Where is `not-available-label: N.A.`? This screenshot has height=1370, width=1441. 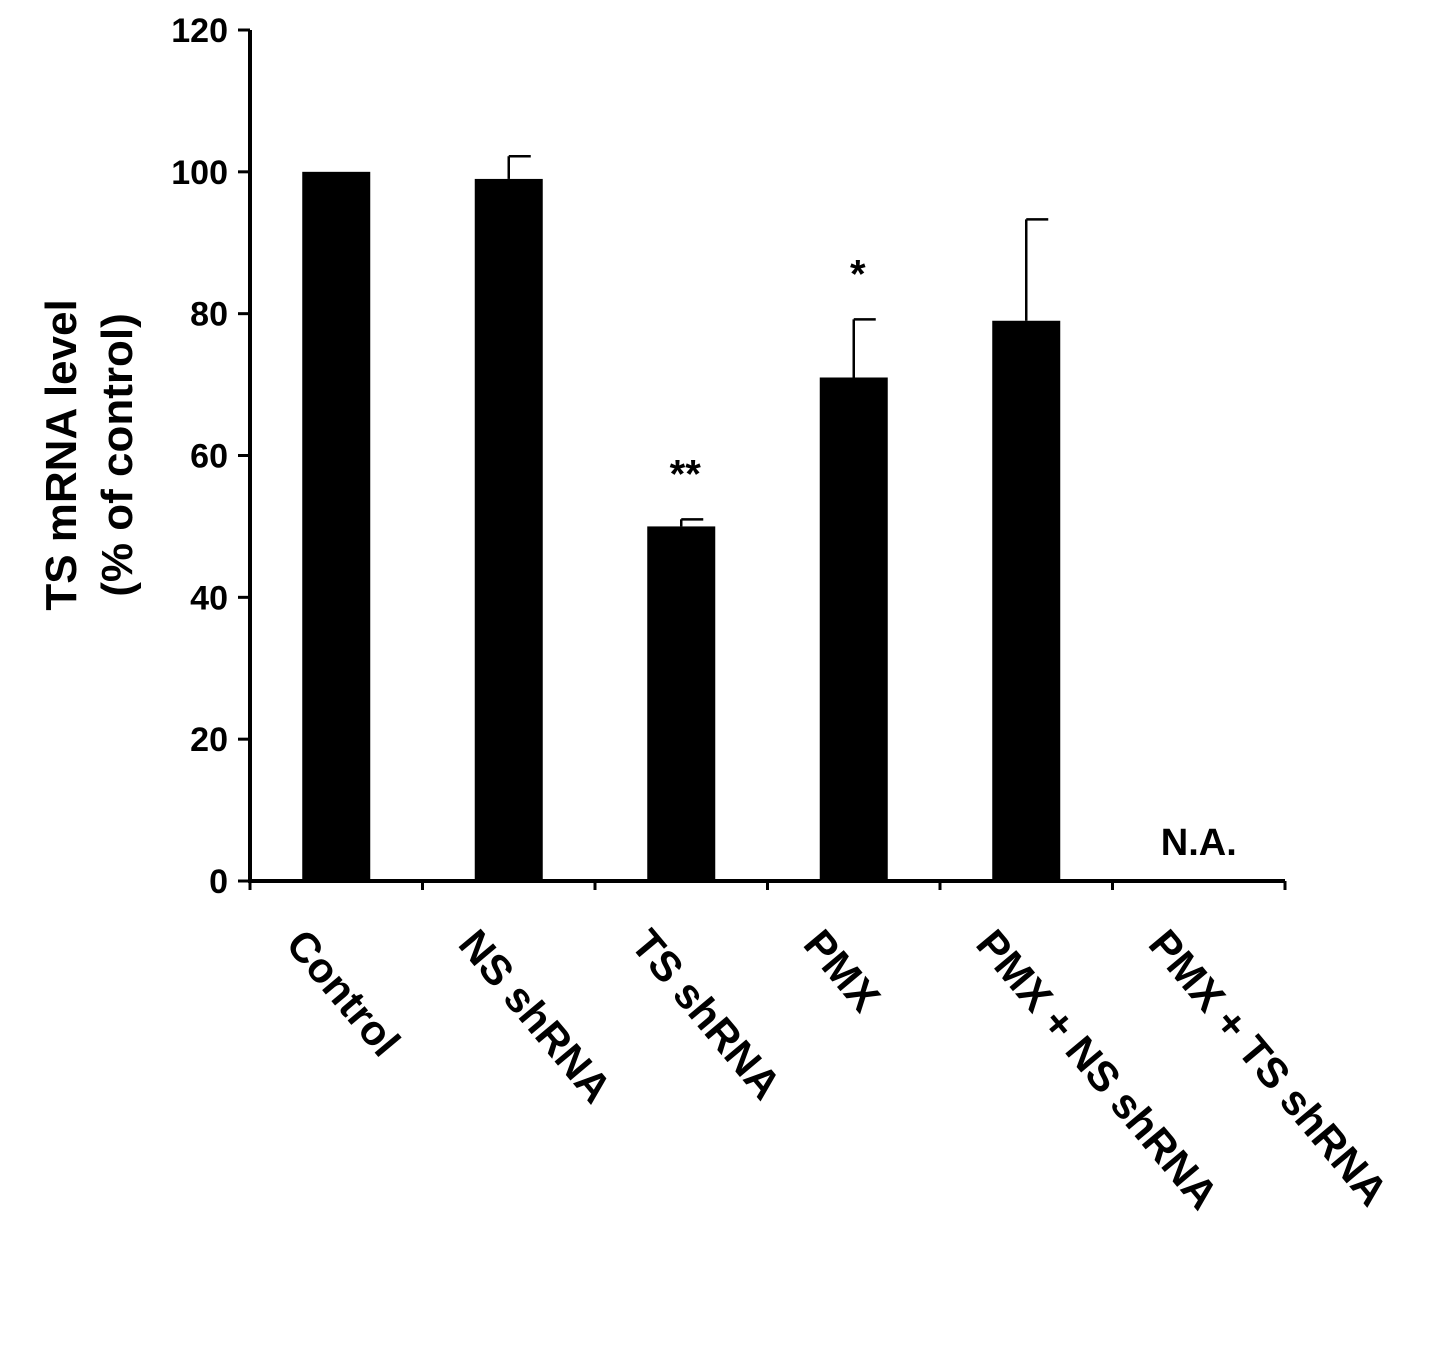
not-available-label: N.A. is located at coordinates (1199, 843).